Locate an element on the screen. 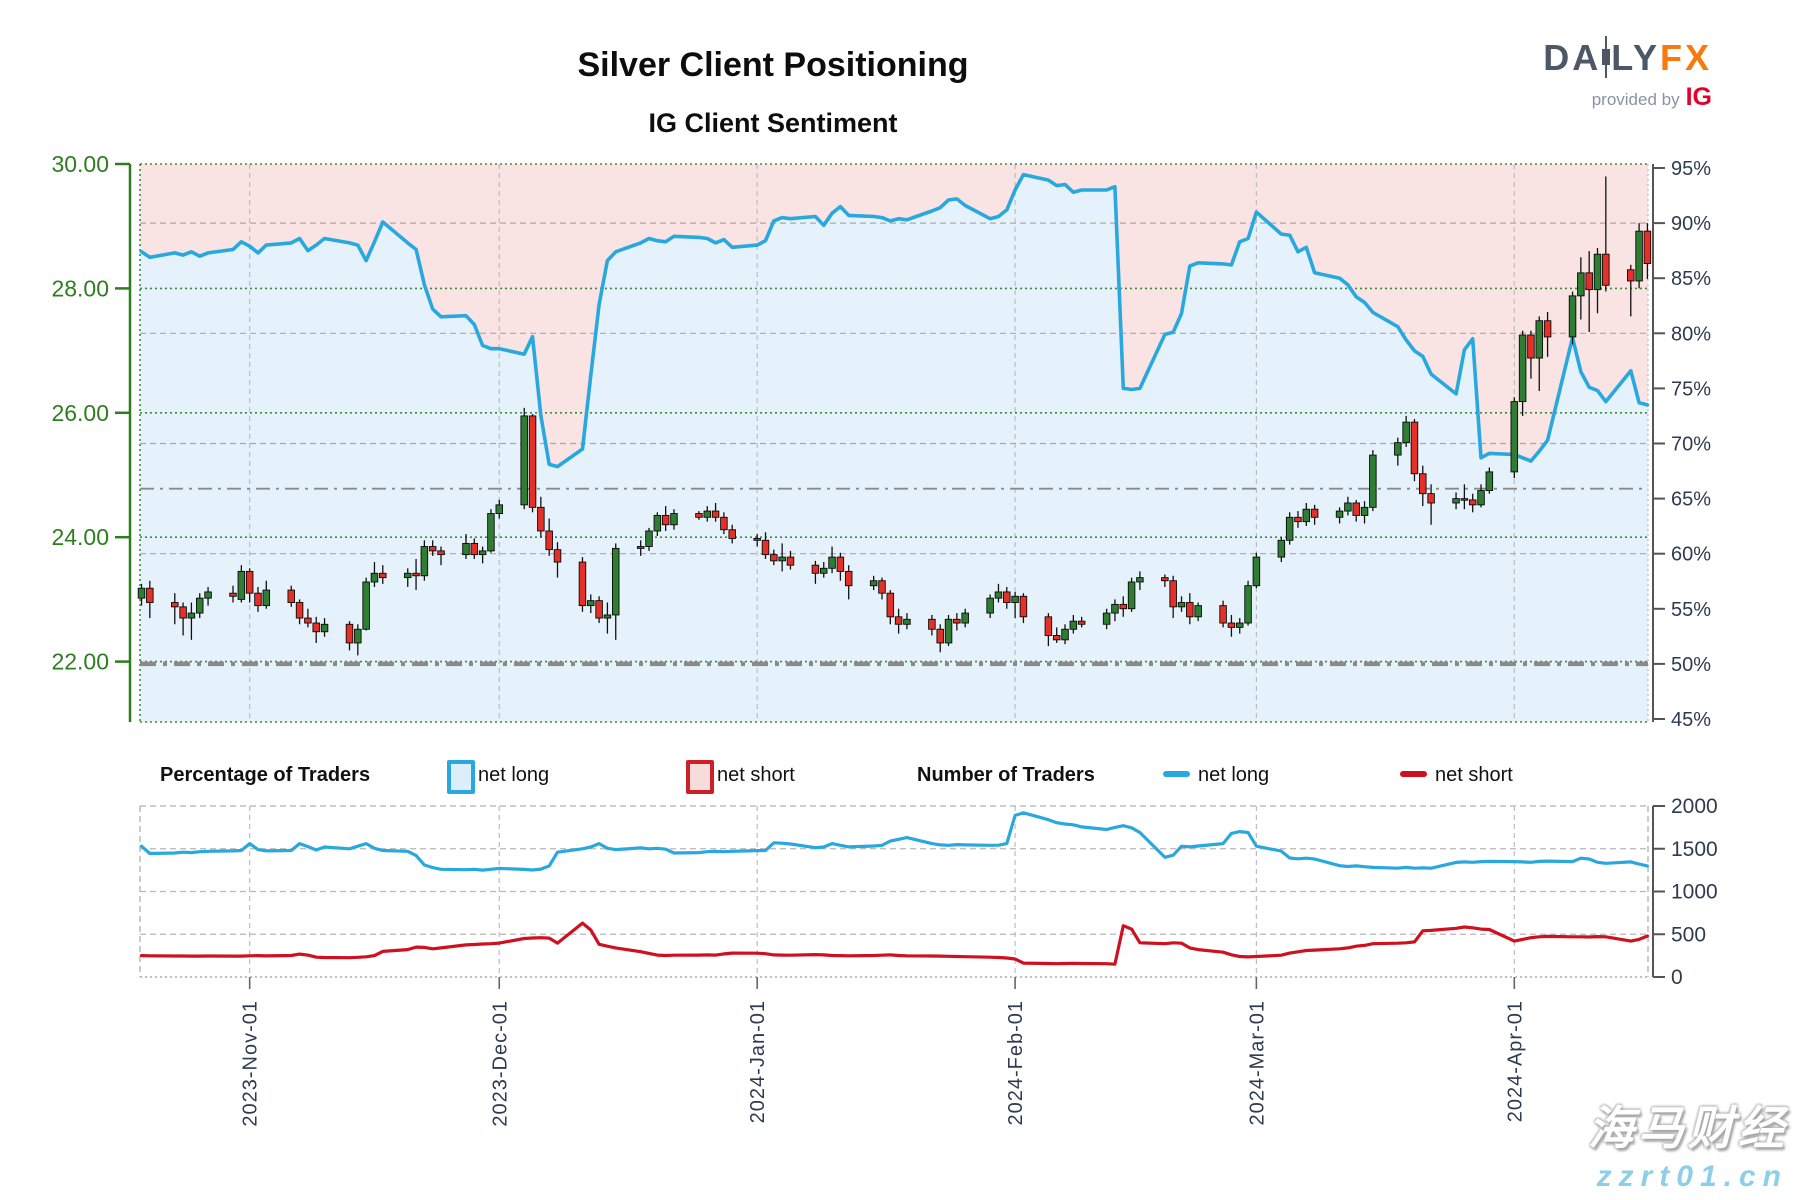  svg-text: 1500 is located at coordinates (1694, 849).